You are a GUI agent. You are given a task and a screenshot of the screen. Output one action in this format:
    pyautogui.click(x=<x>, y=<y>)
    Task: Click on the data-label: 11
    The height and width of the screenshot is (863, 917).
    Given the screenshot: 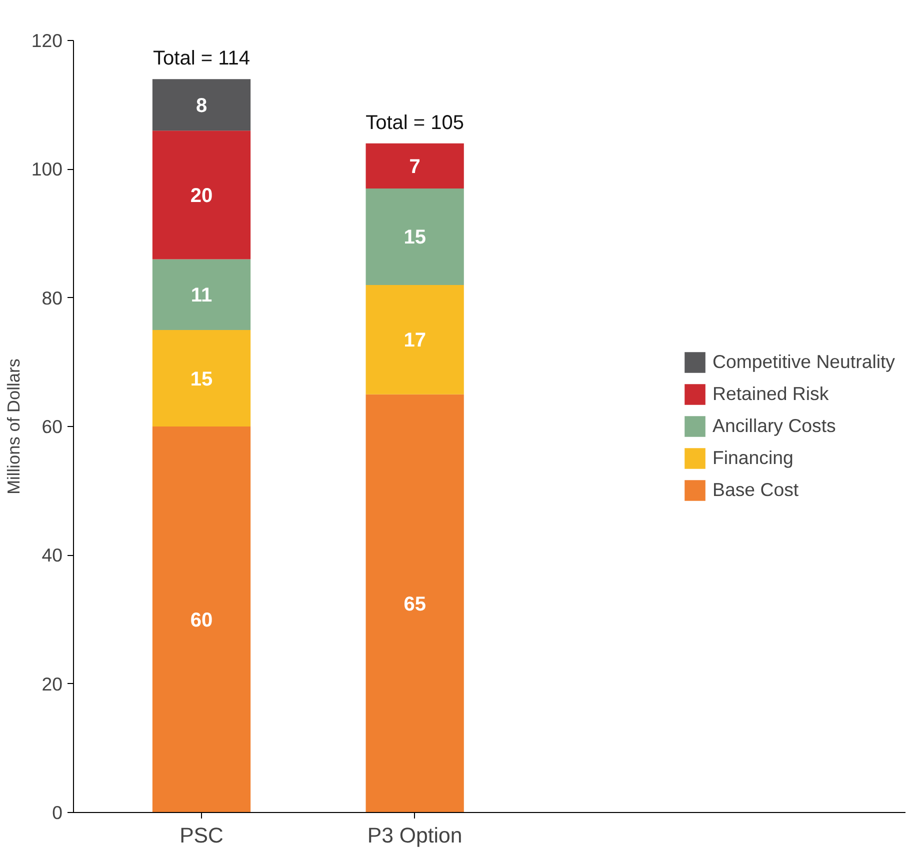 What is the action you would take?
    pyautogui.click(x=201, y=295)
    